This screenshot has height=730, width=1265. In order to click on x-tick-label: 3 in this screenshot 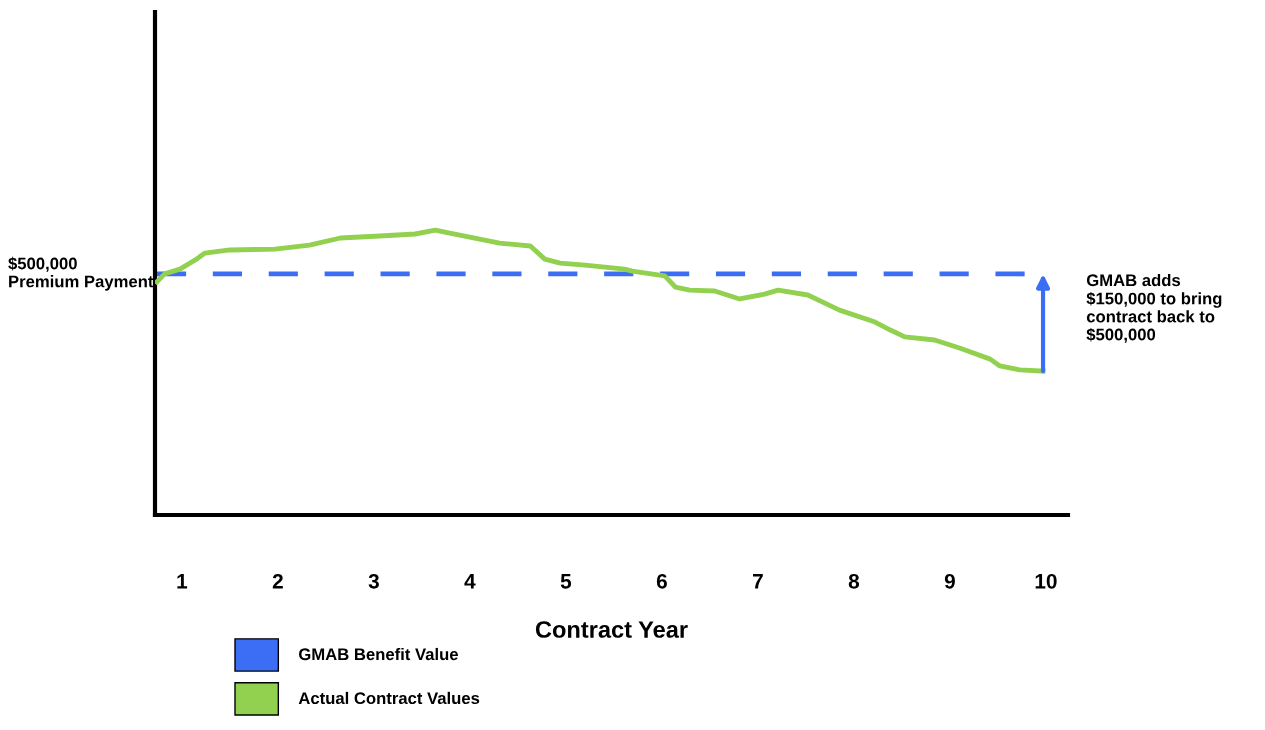, I will do `click(373, 581)`.